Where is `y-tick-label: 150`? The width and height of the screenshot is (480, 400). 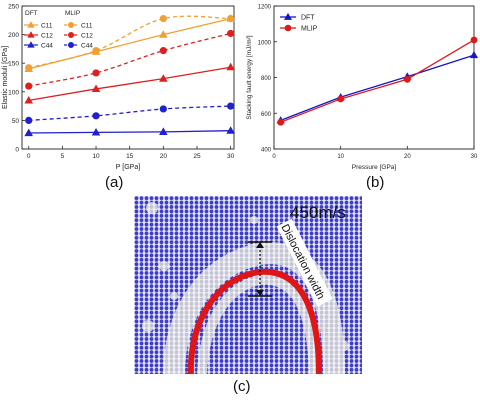 y-tick-label: 150 is located at coordinates (13, 64).